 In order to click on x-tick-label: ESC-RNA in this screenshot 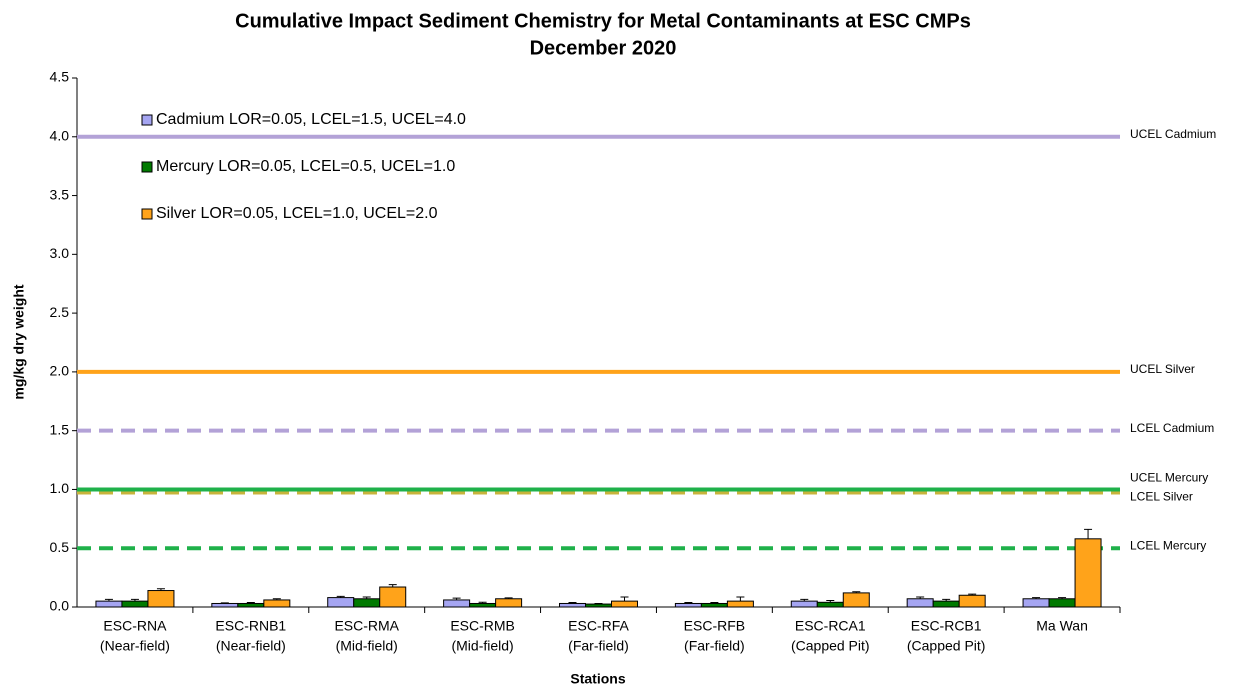, I will do `click(135, 626)`.